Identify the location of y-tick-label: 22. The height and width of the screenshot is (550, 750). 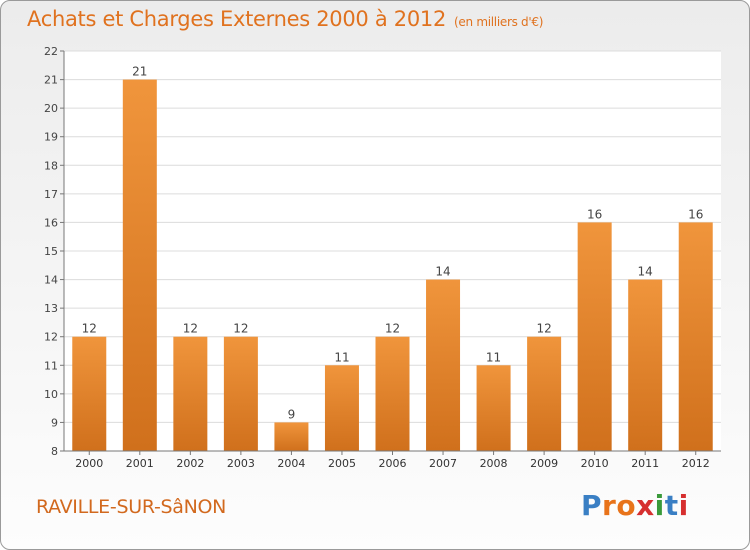
(51, 51).